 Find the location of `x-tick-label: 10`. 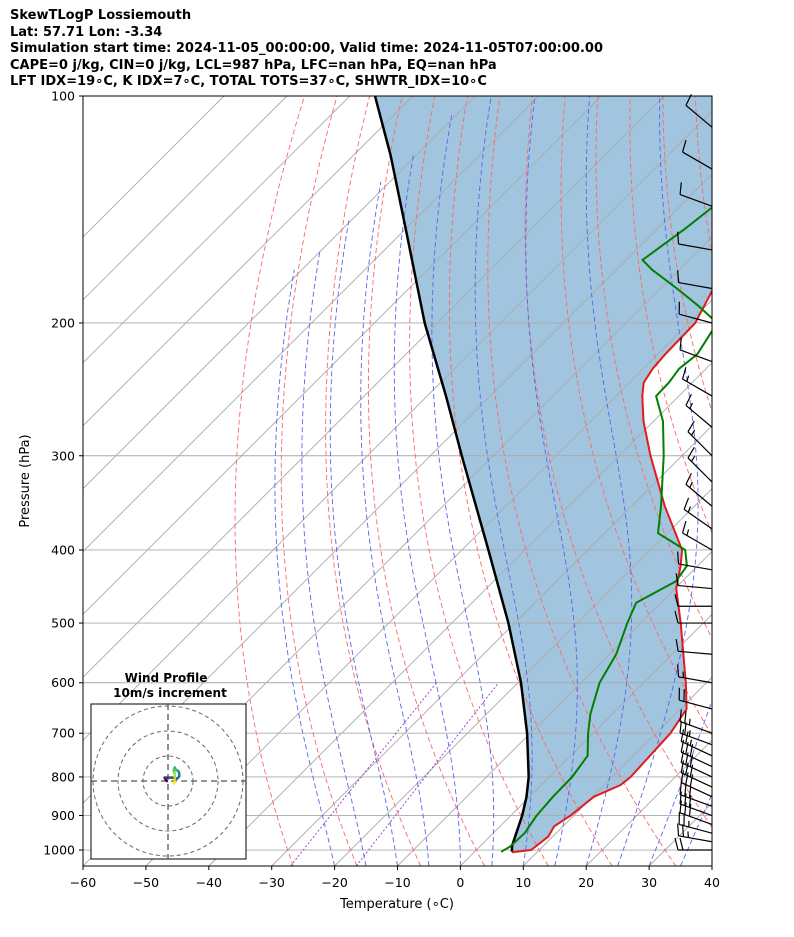

x-tick-label: 10 is located at coordinates (523, 882).